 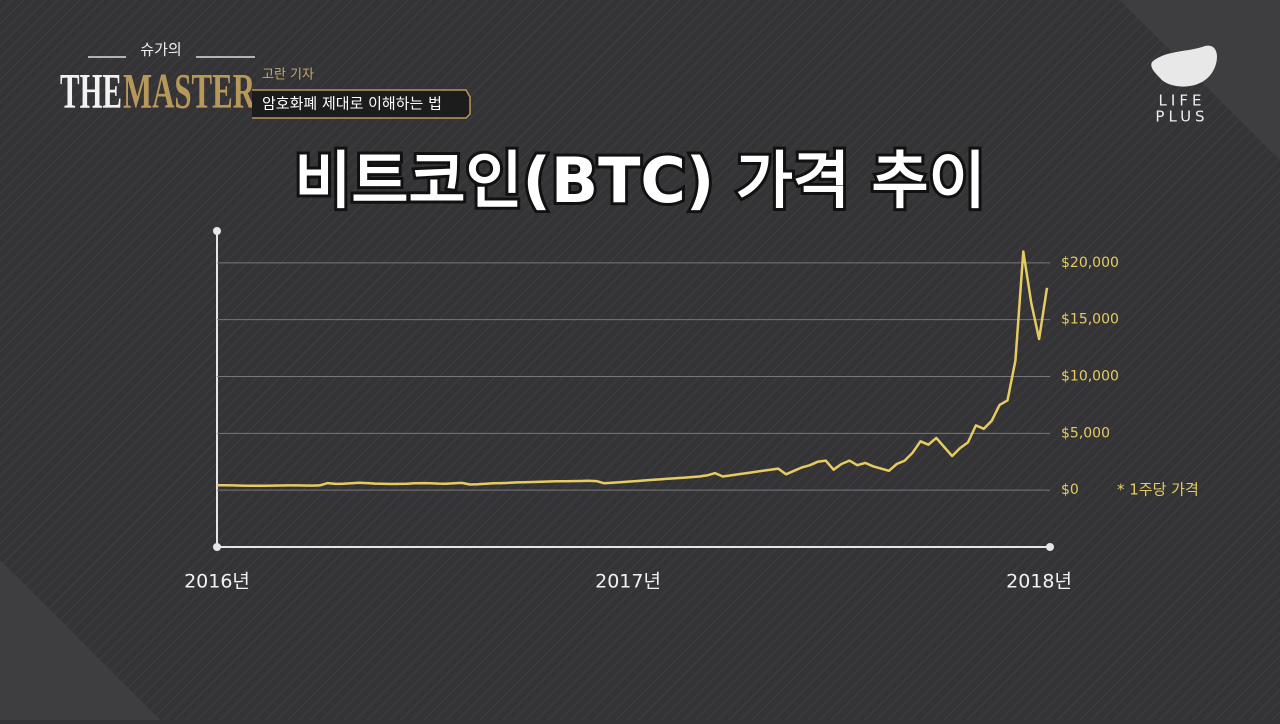 What do you see at coordinates (1039, 582) in the screenshot?
I see `x-tick-label: 2018년` at bounding box center [1039, 582].